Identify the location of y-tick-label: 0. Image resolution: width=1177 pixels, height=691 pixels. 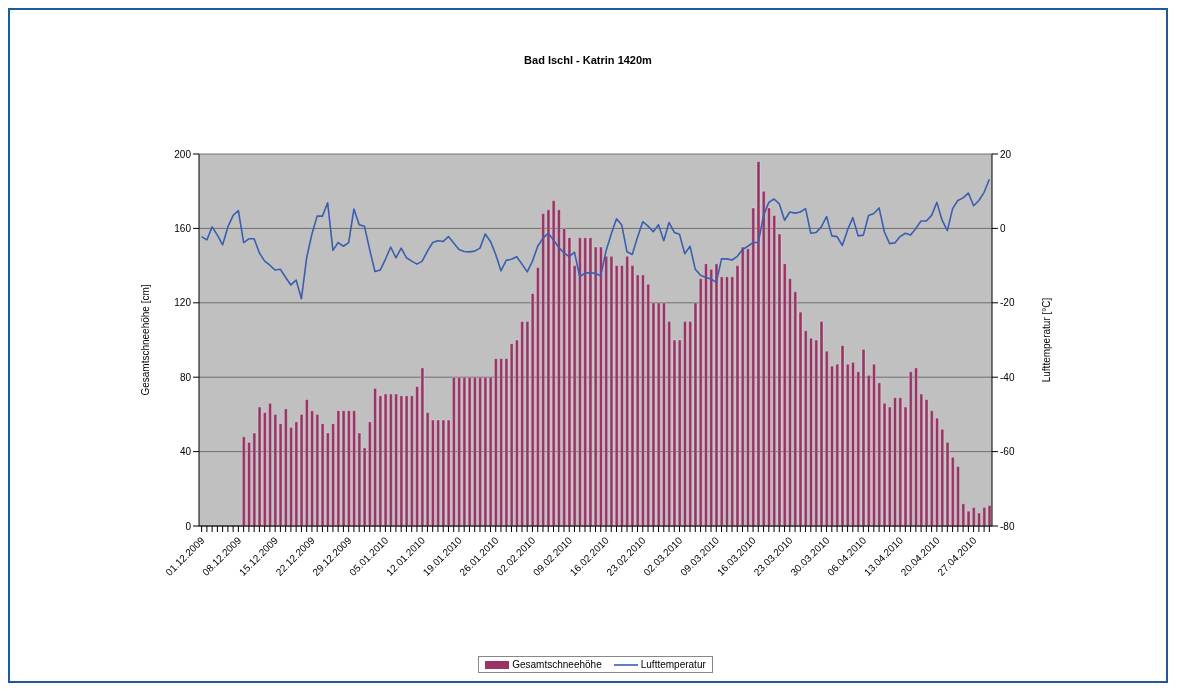
(188, 526).